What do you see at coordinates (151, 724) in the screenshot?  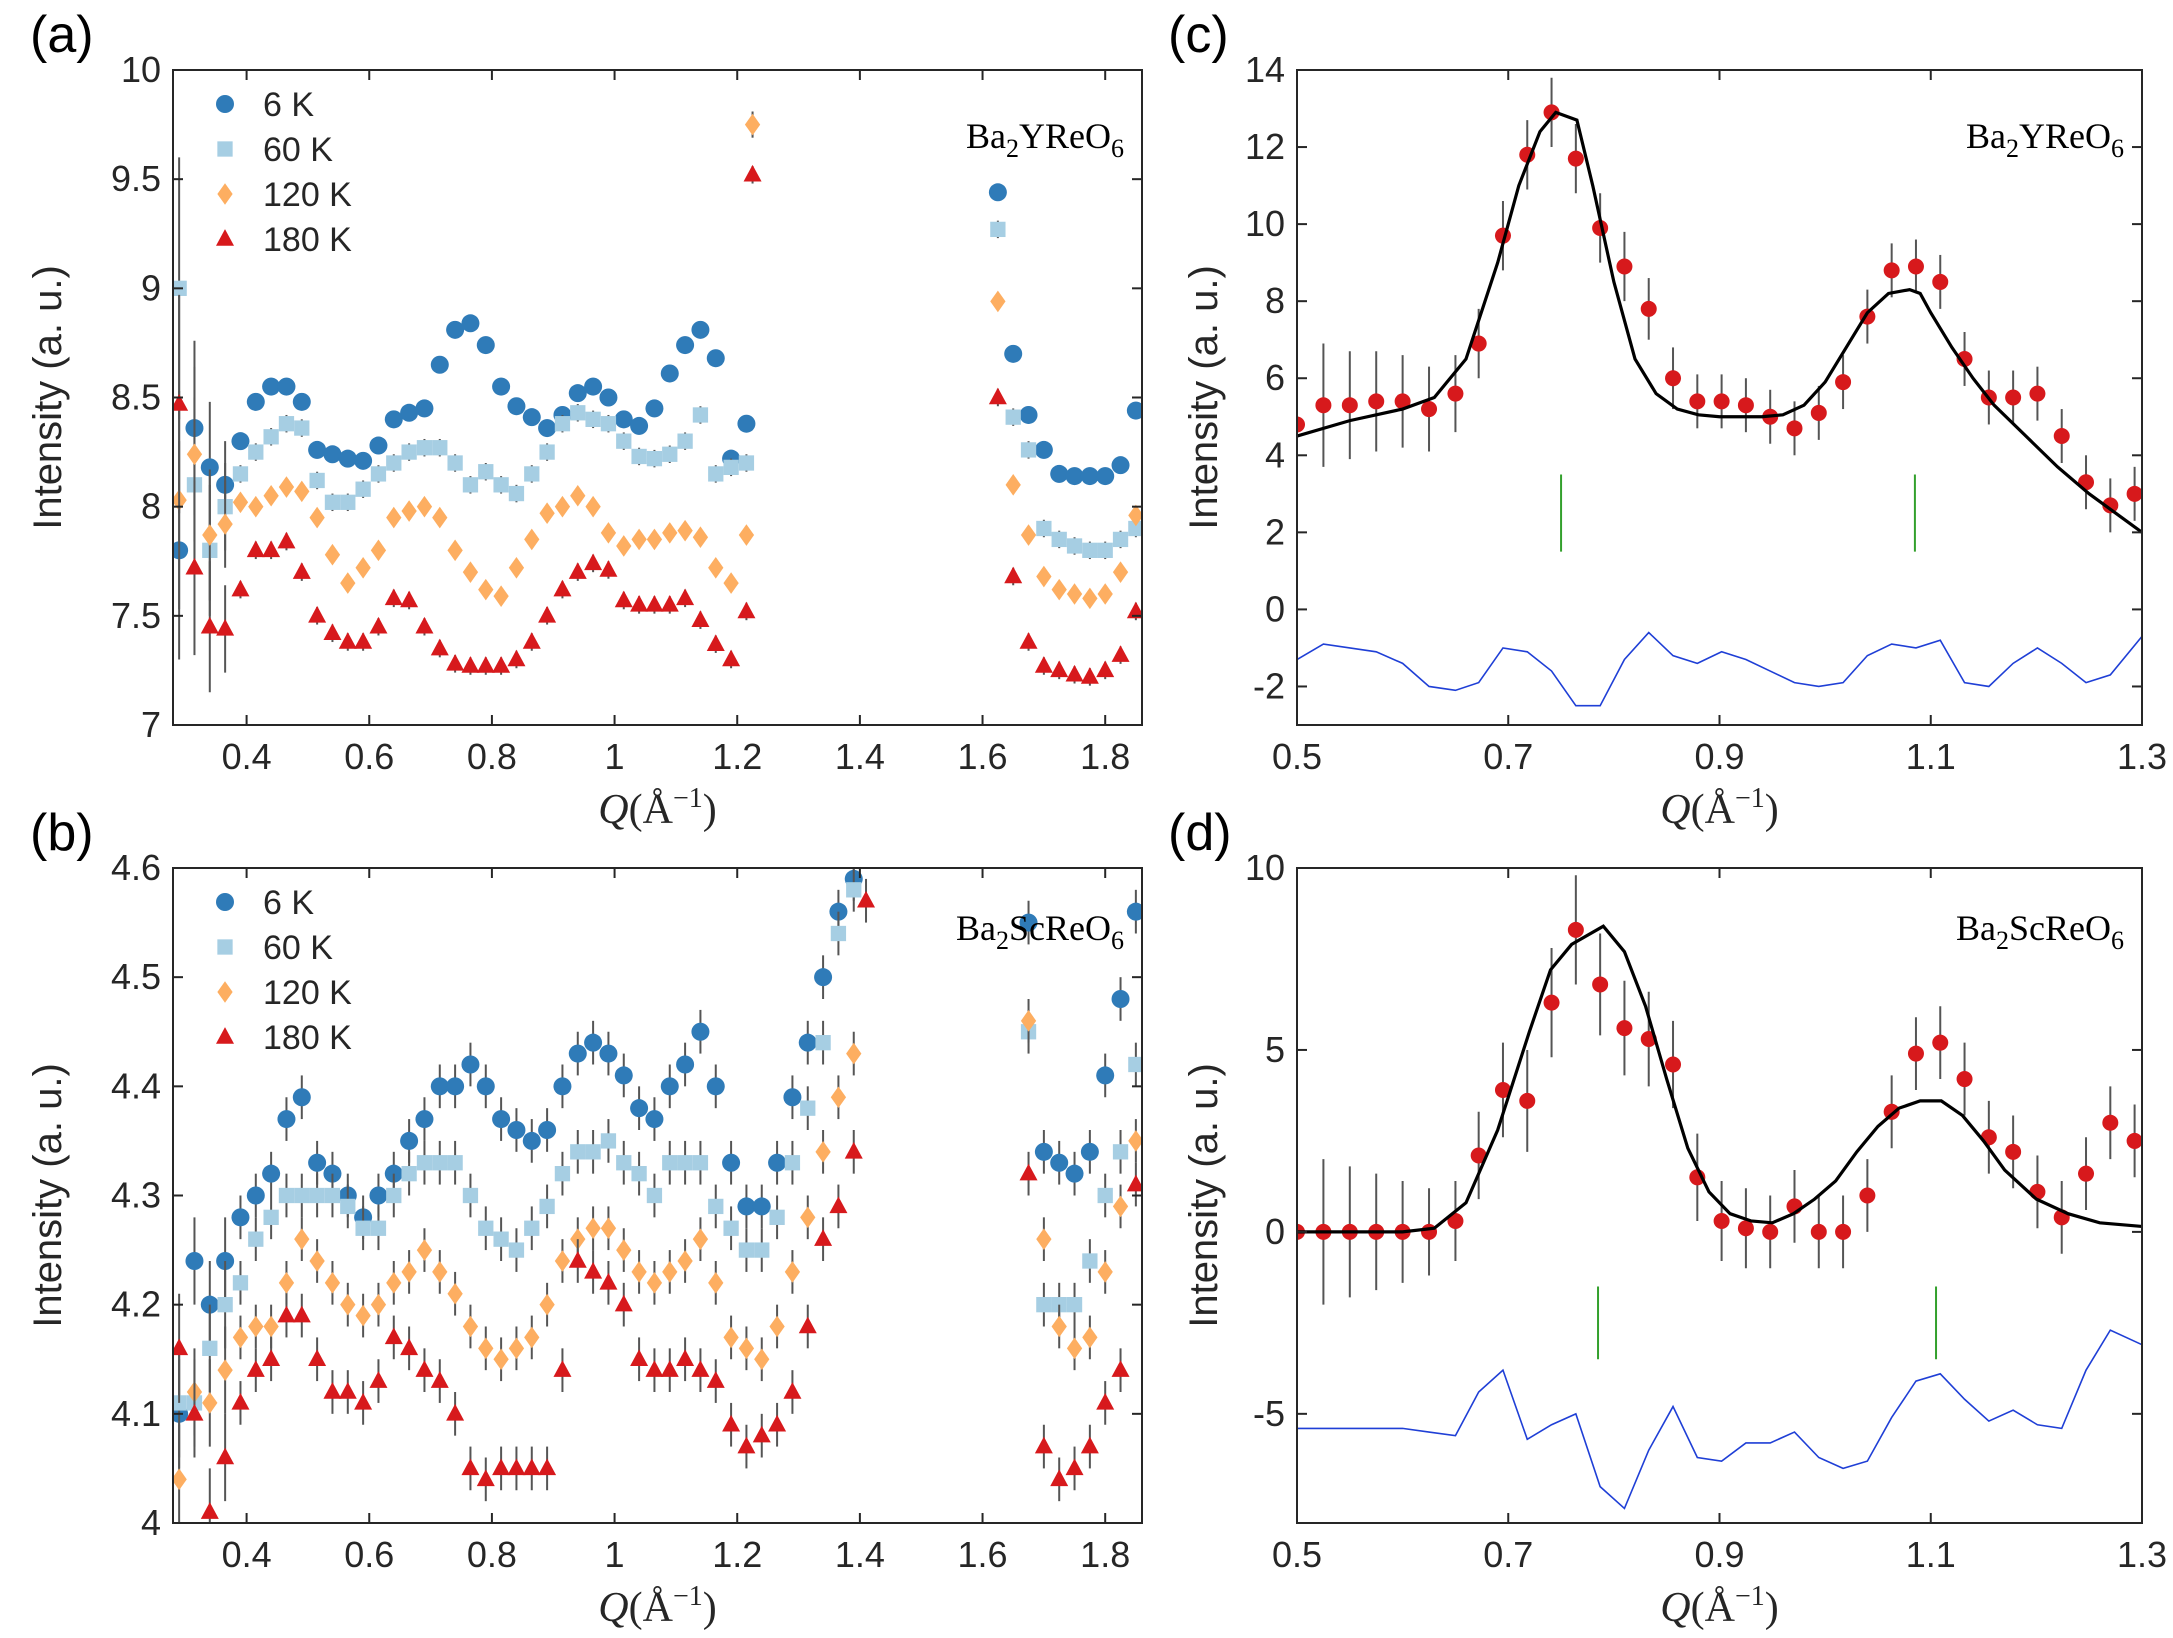 I see `y-tick-label: 7` at bounding box center [151, 724].